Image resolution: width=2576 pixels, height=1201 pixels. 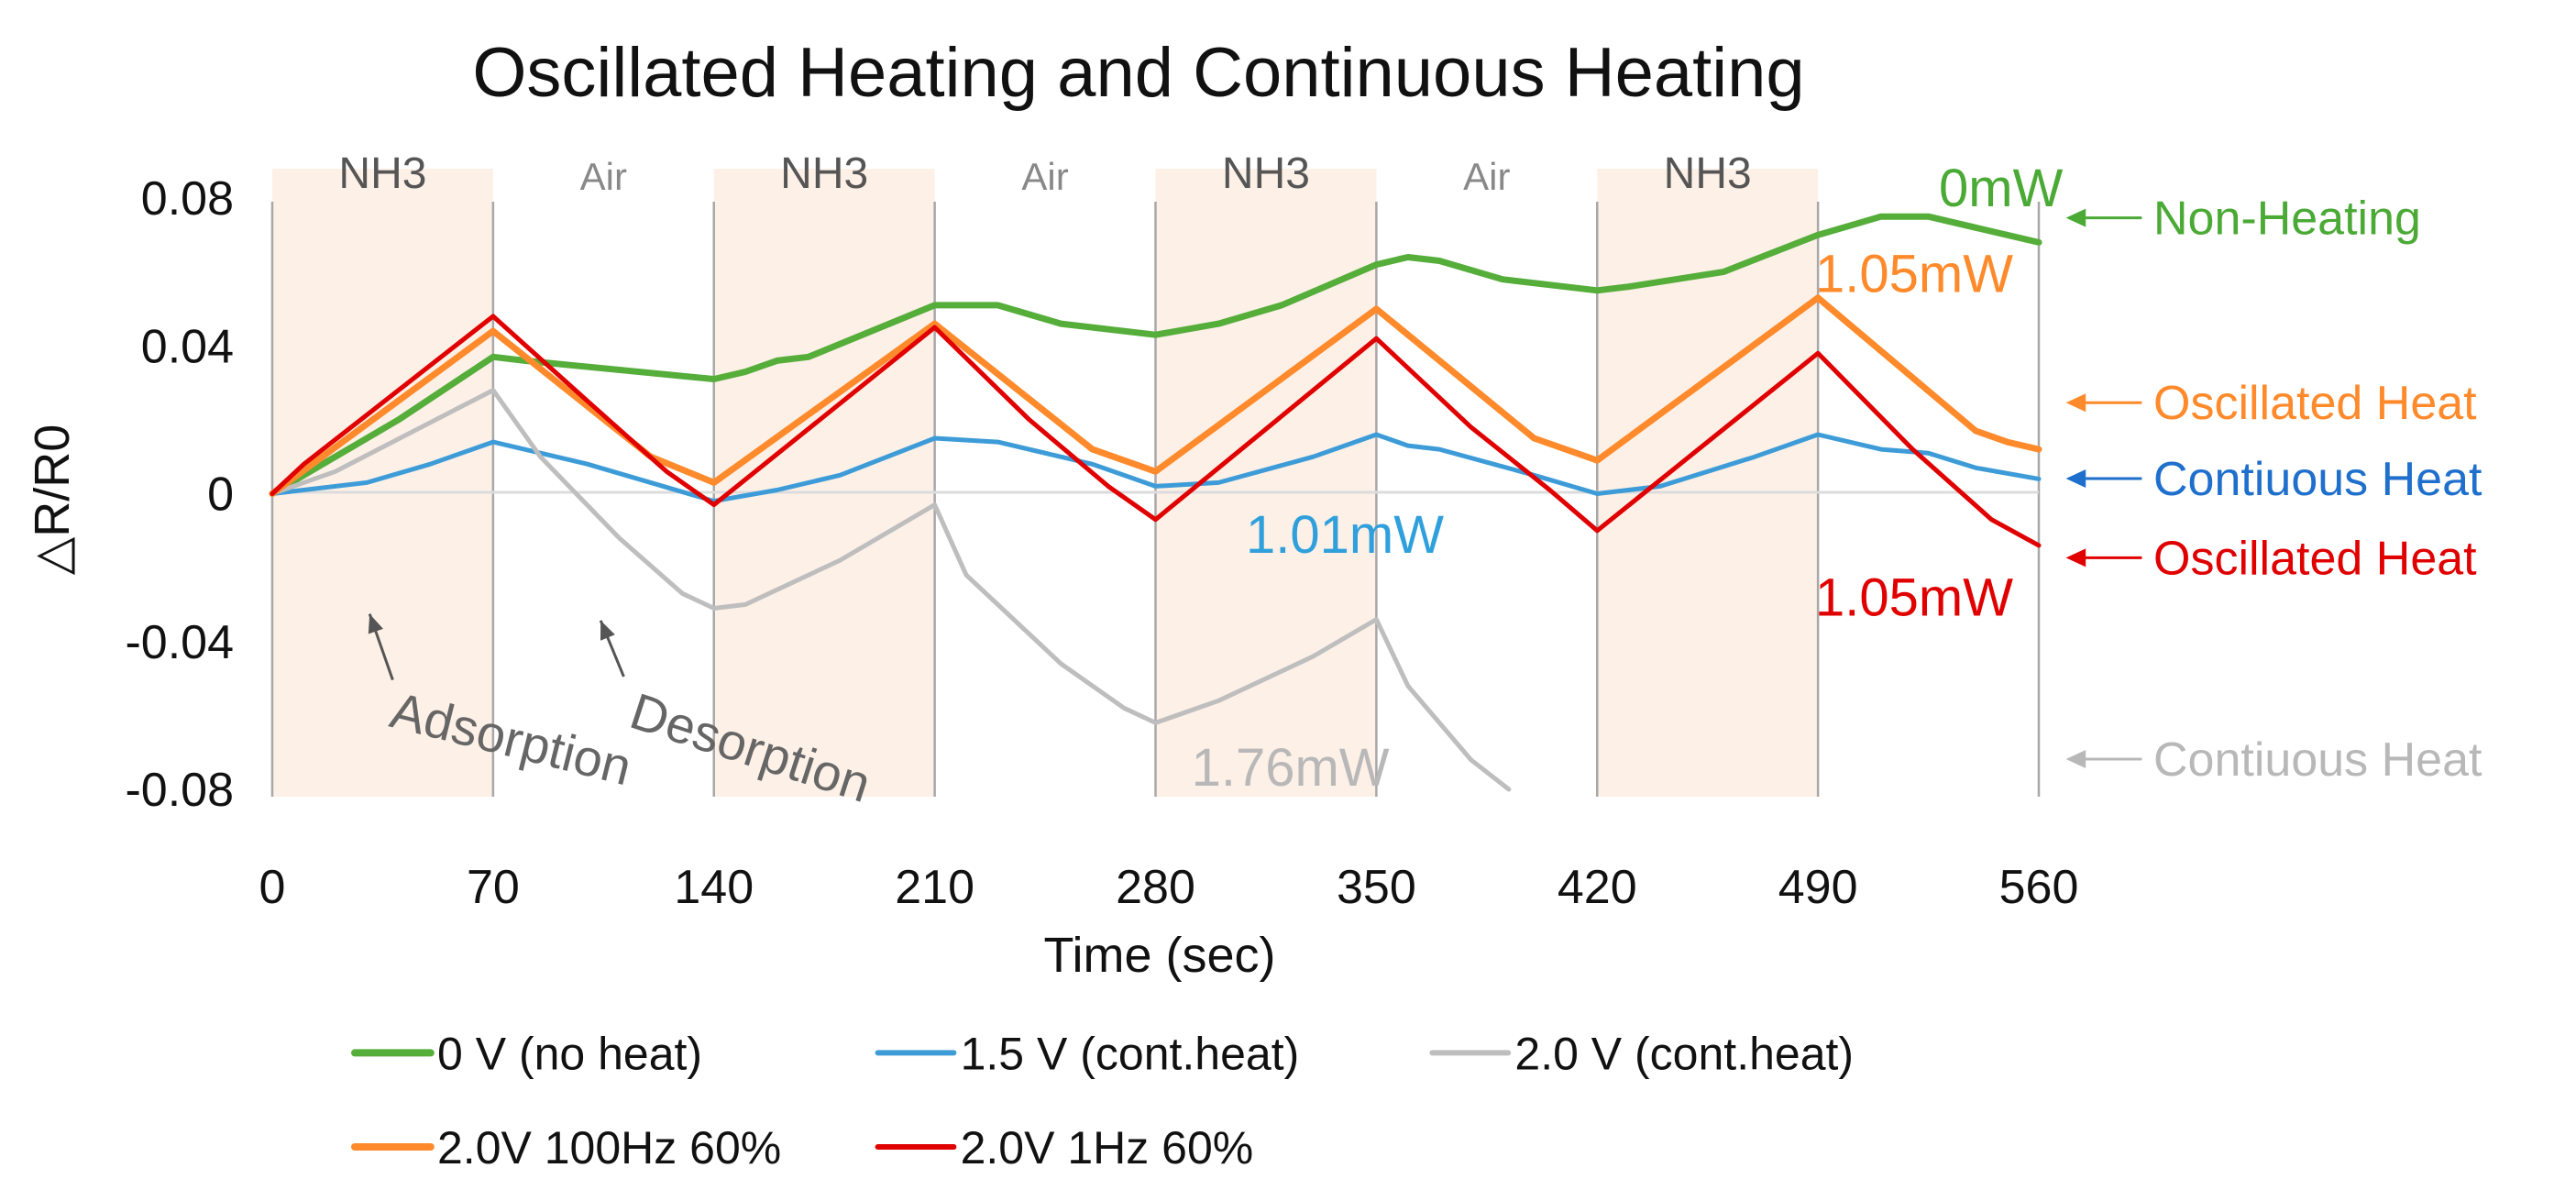 I want to click on legend-label: 2.0 V (cont.heat), so click(x=1684, y=1053).